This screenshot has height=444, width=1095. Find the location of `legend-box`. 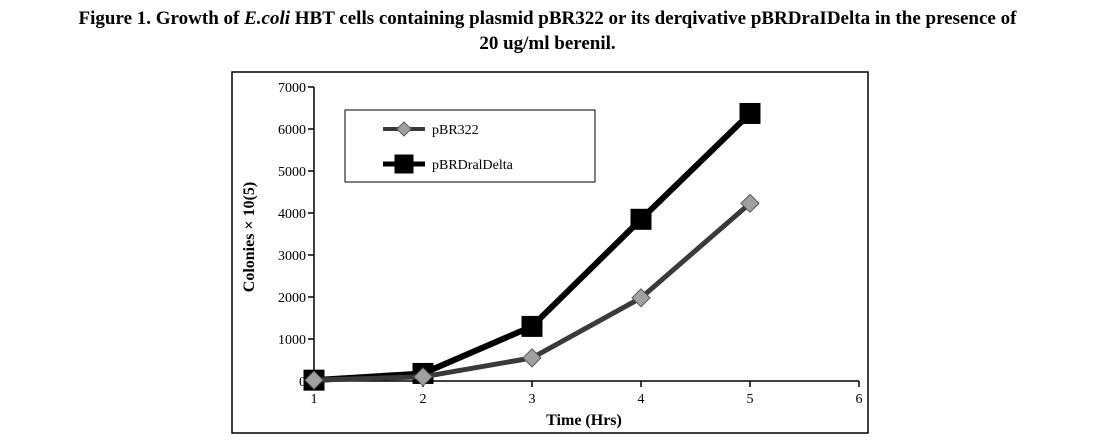

legend-box is located at coordinates (470, 146).